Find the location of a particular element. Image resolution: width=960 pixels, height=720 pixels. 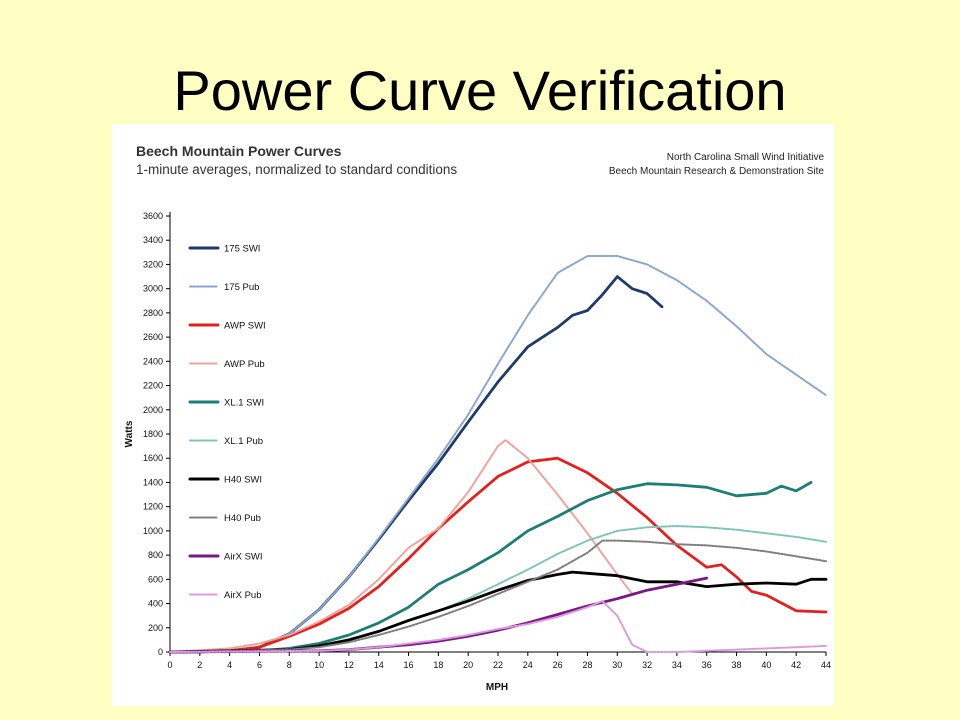

legend-label-xl-1-pub: XL.1 Pub is located at coordinates (243, 441).